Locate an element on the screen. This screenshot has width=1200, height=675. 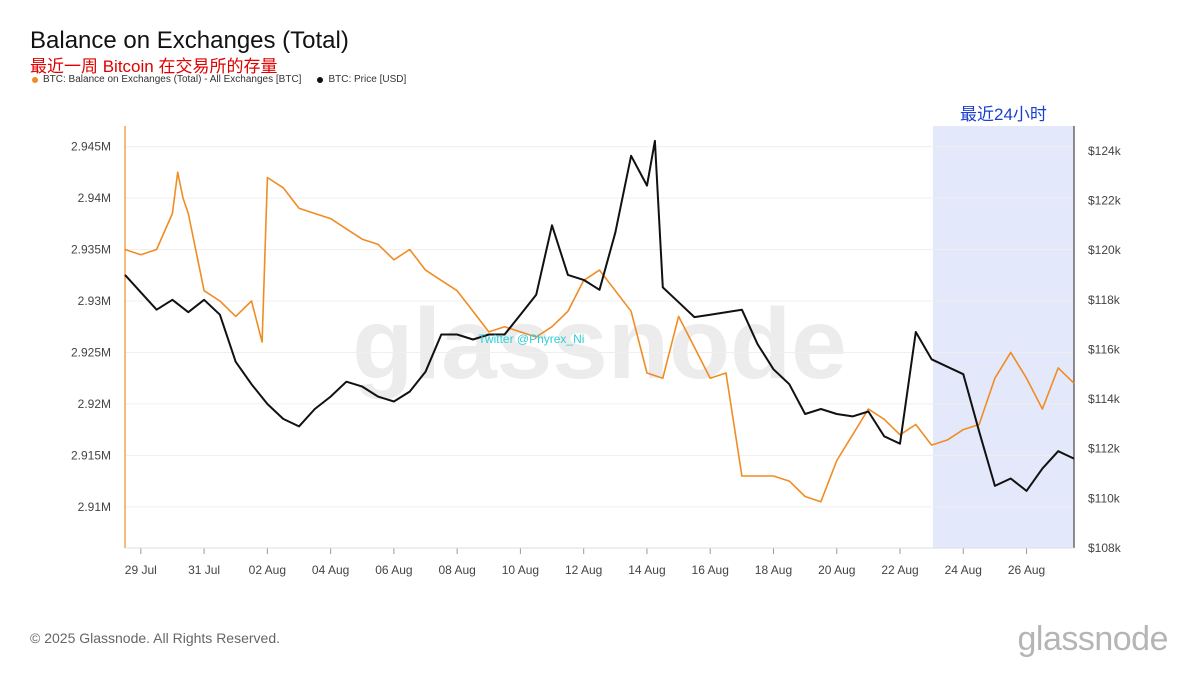
y-right-tick-label: $122k is located at coordinates (1105, 200).